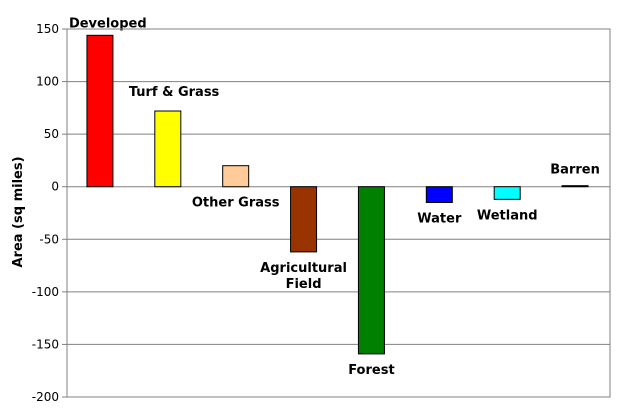 This screenshot has width=617, height=410. Describe the element at coordinates (45, 292) in the screenshot. I see `y-tick-label: -100` at that location.